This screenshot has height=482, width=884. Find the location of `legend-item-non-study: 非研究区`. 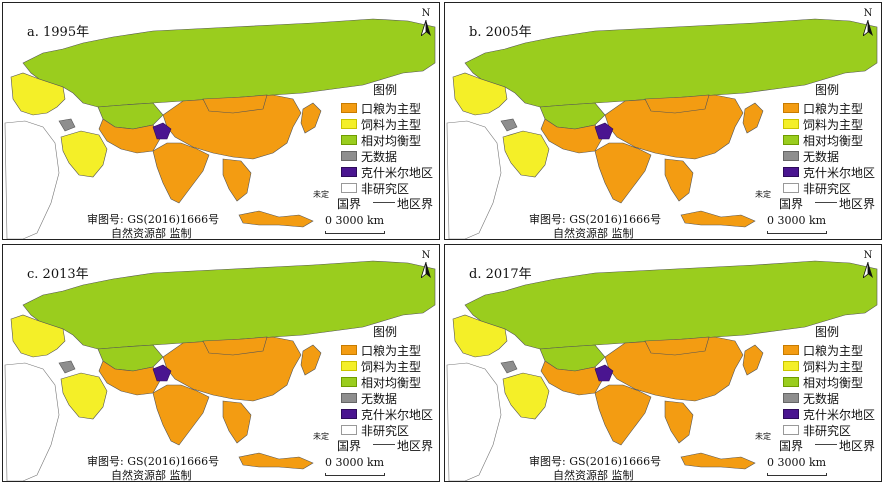

legend-item-non-study: 非研究区 is located at coordinates (390, 430).